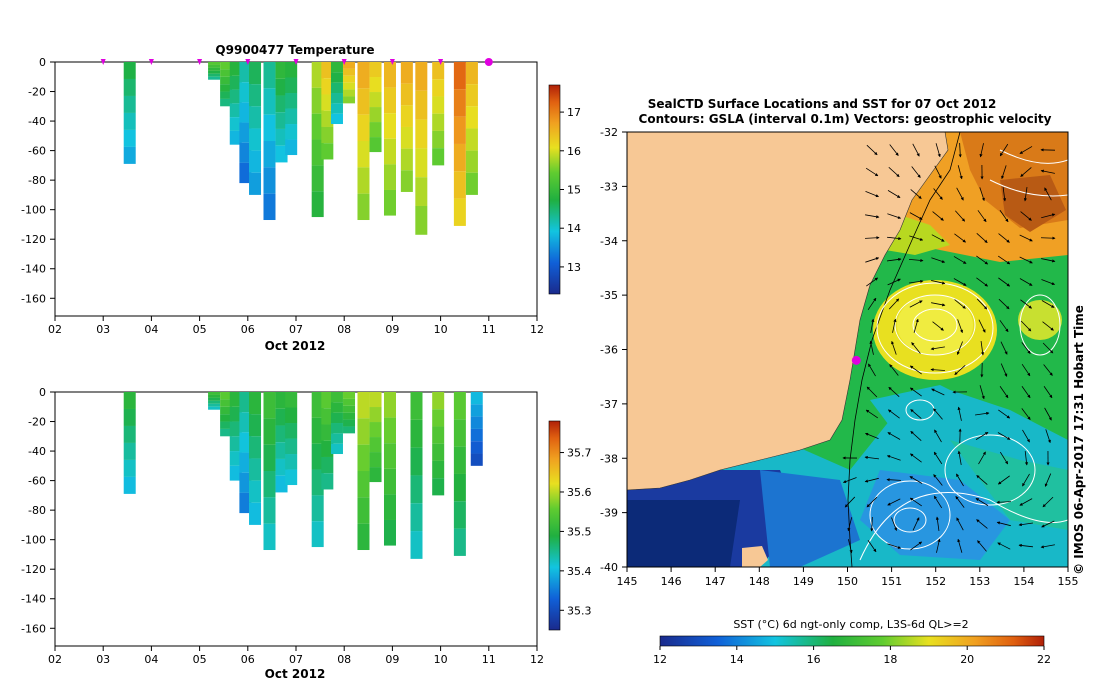 This screenshot has width=1099, height=700. What do you see at coordinates (848, 577) in the screenshot?
I see `map-longitude-axis: 145 146 147 148 149 150 151 152 153 154 155` at bounding box center [848, 577].